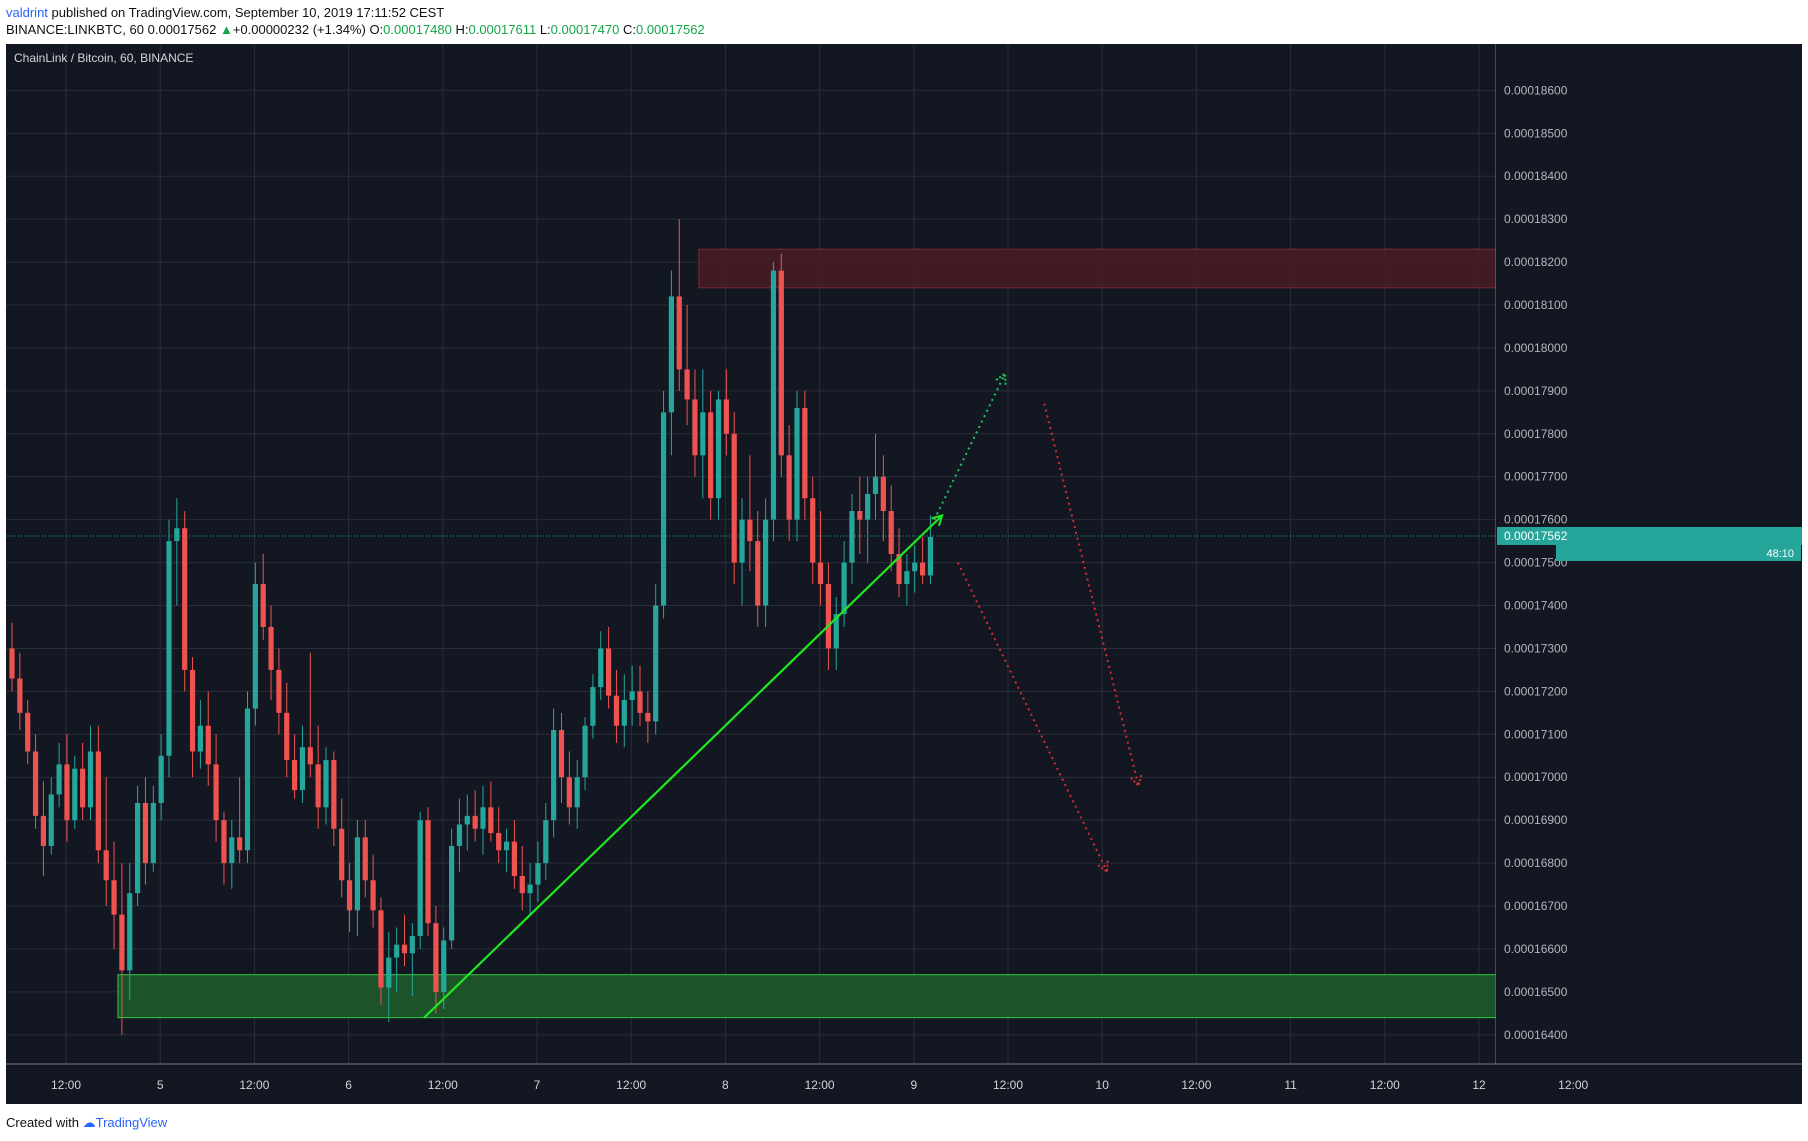  I want to click on symbol-label: BINANCE:LINKBTC, 60, so click(75, 29).